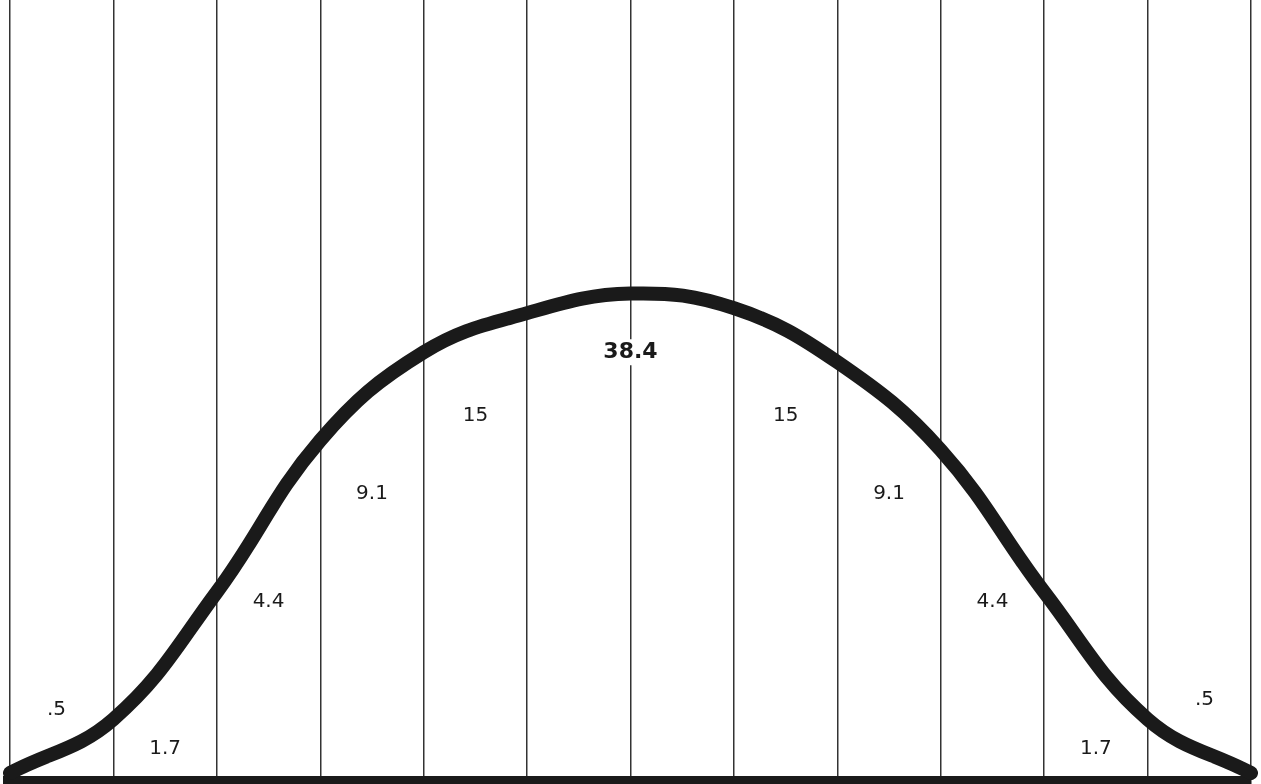  I want to click on annotation: 38.4, so click(630, 350).